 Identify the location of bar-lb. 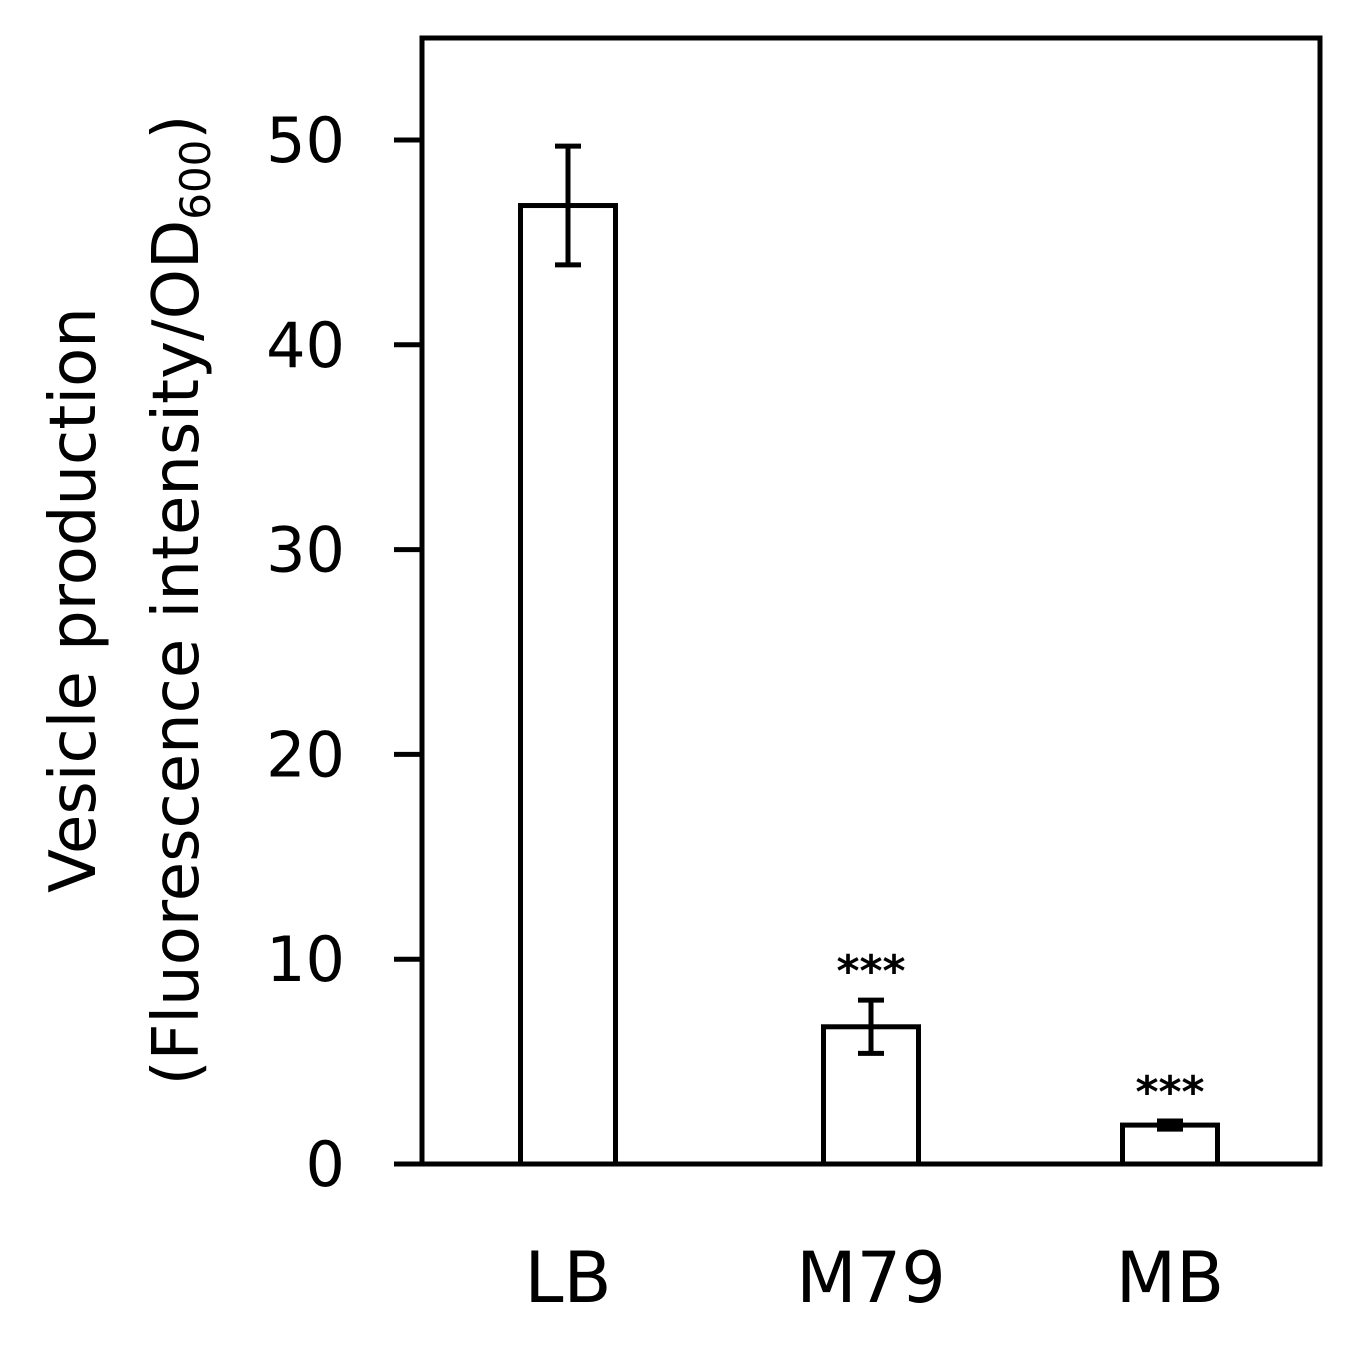
(568, 685).